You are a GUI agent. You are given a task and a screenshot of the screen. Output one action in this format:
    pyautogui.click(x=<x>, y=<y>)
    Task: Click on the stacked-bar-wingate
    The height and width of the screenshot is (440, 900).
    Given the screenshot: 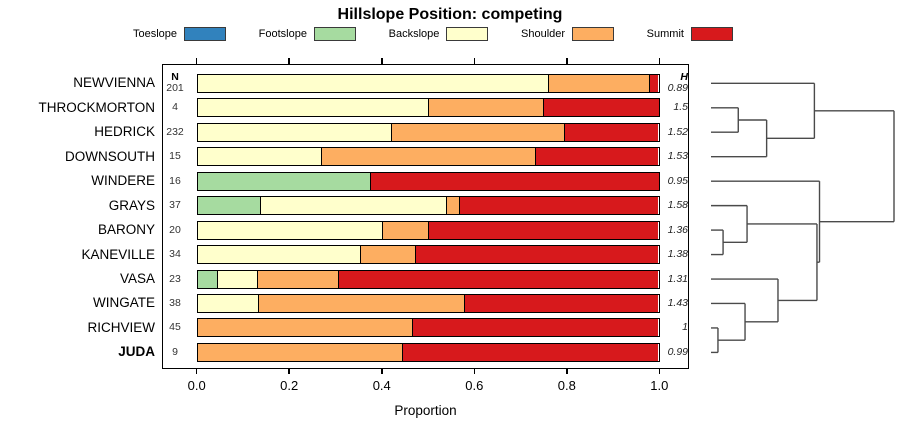 What is the action you would take?
    pyautogui.click(x=428, y=303)
    